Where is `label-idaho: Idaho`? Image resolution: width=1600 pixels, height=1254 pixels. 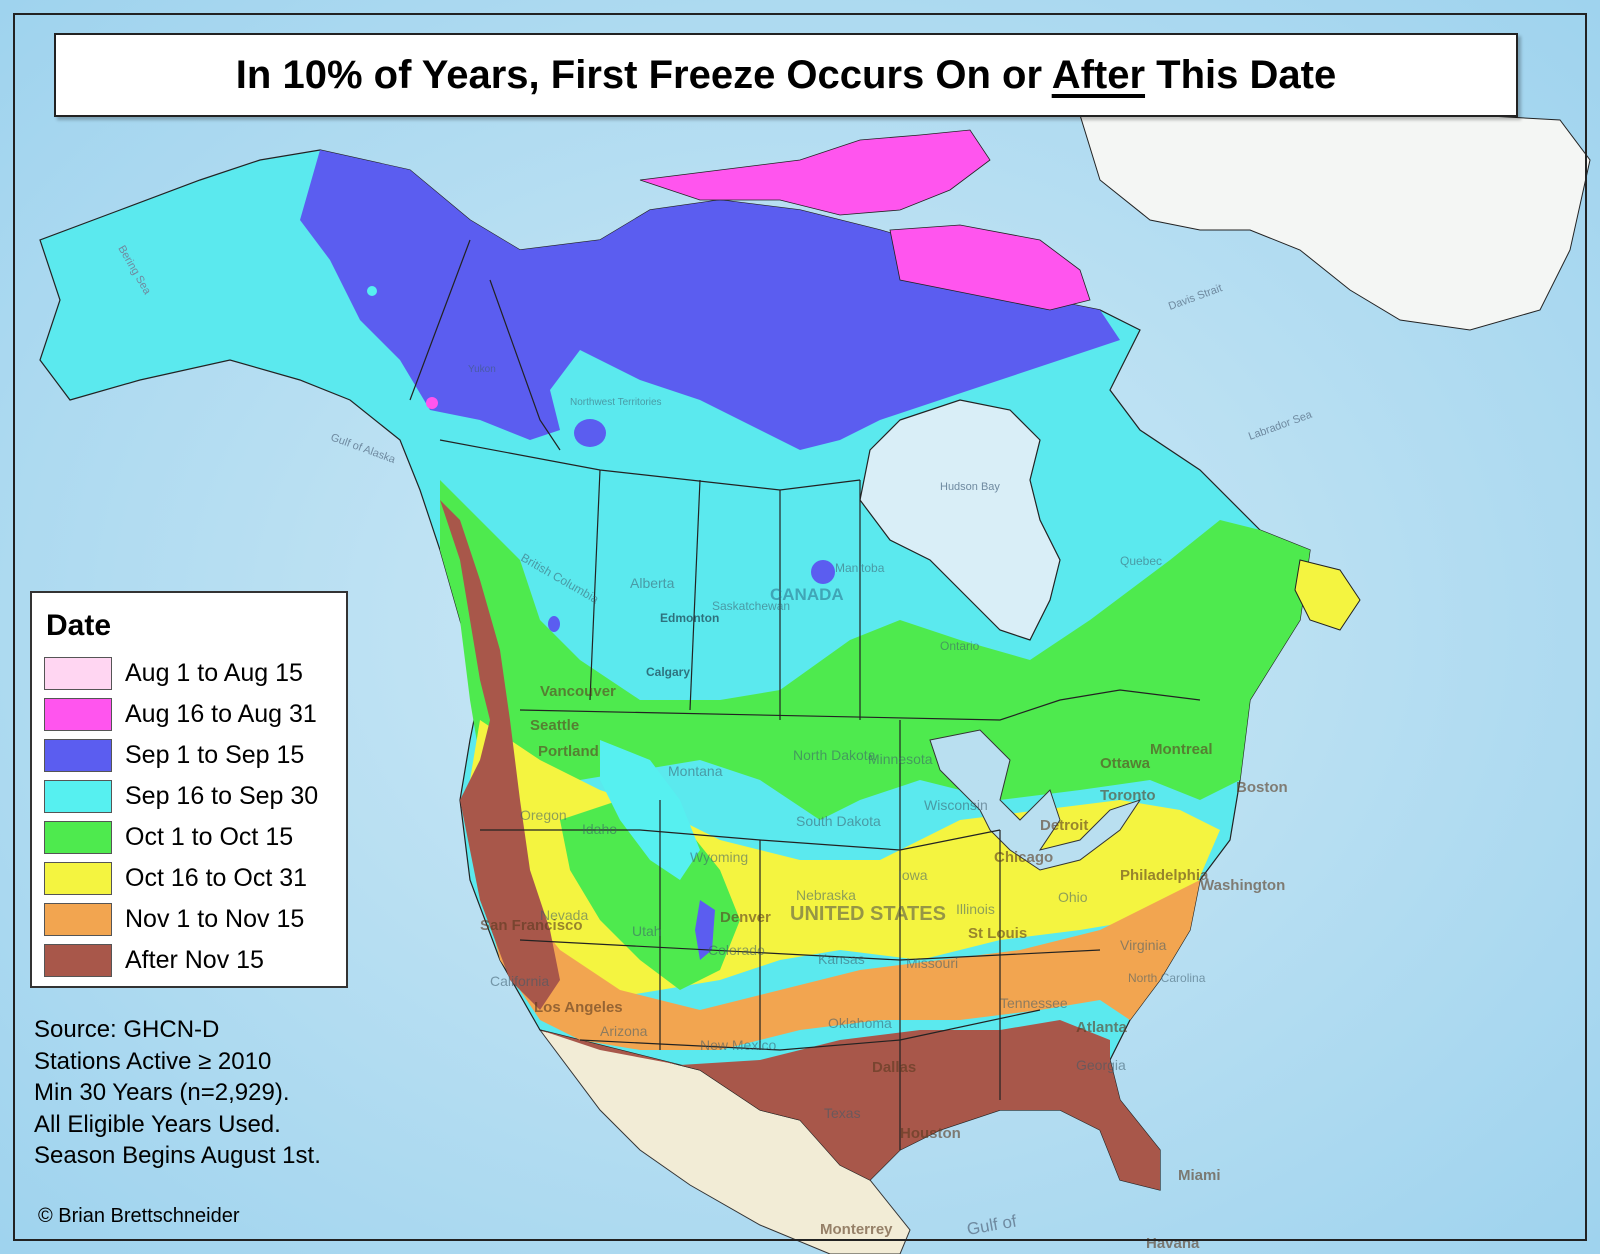 label-idaho: Idaho is located at coordinates (599, 829).